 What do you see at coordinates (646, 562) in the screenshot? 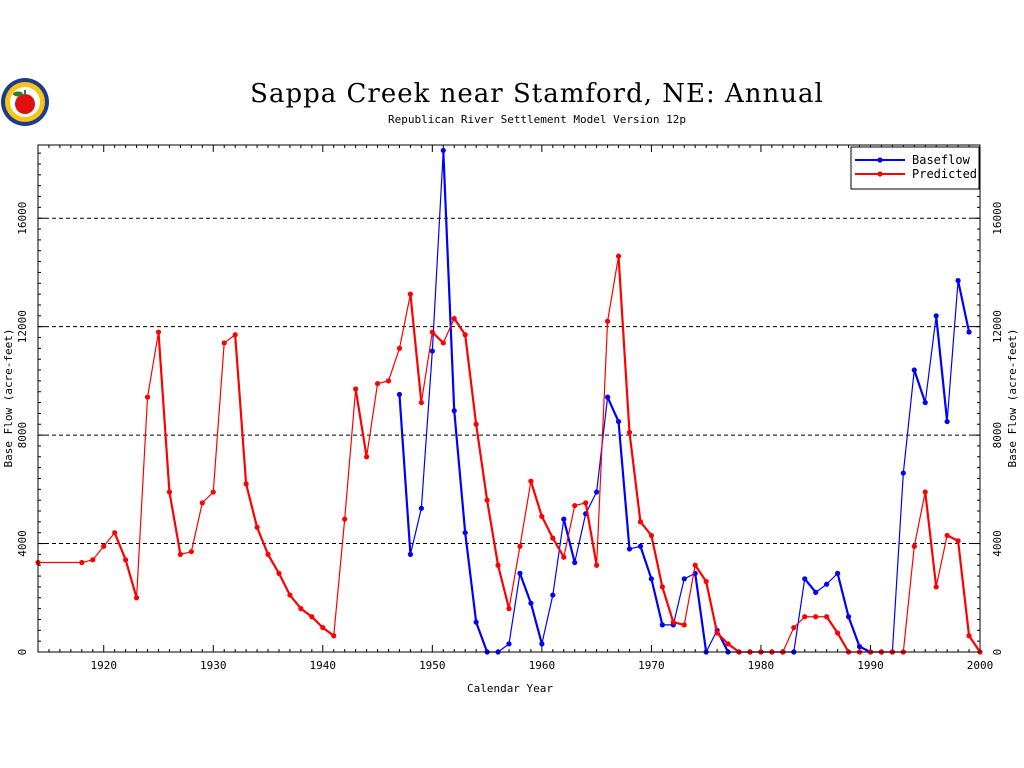
I see `segment-baseflow-1969` at bounding box center [646, 562].